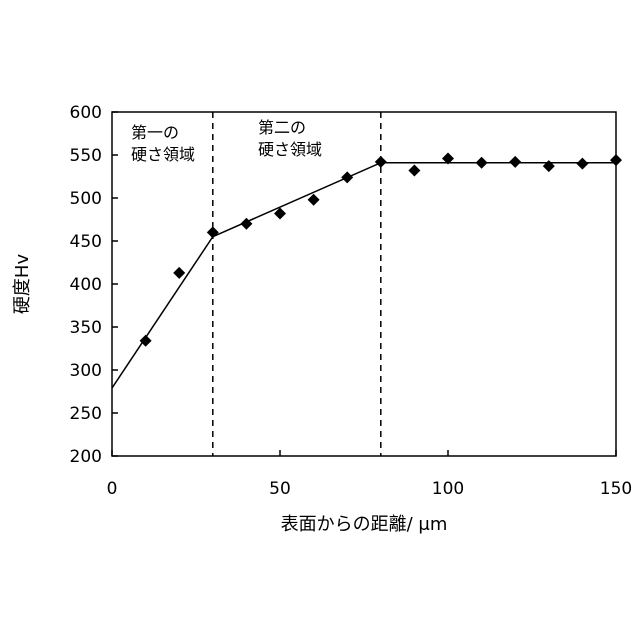  I want to click on y-tick-label: 200, so click(86, 457).